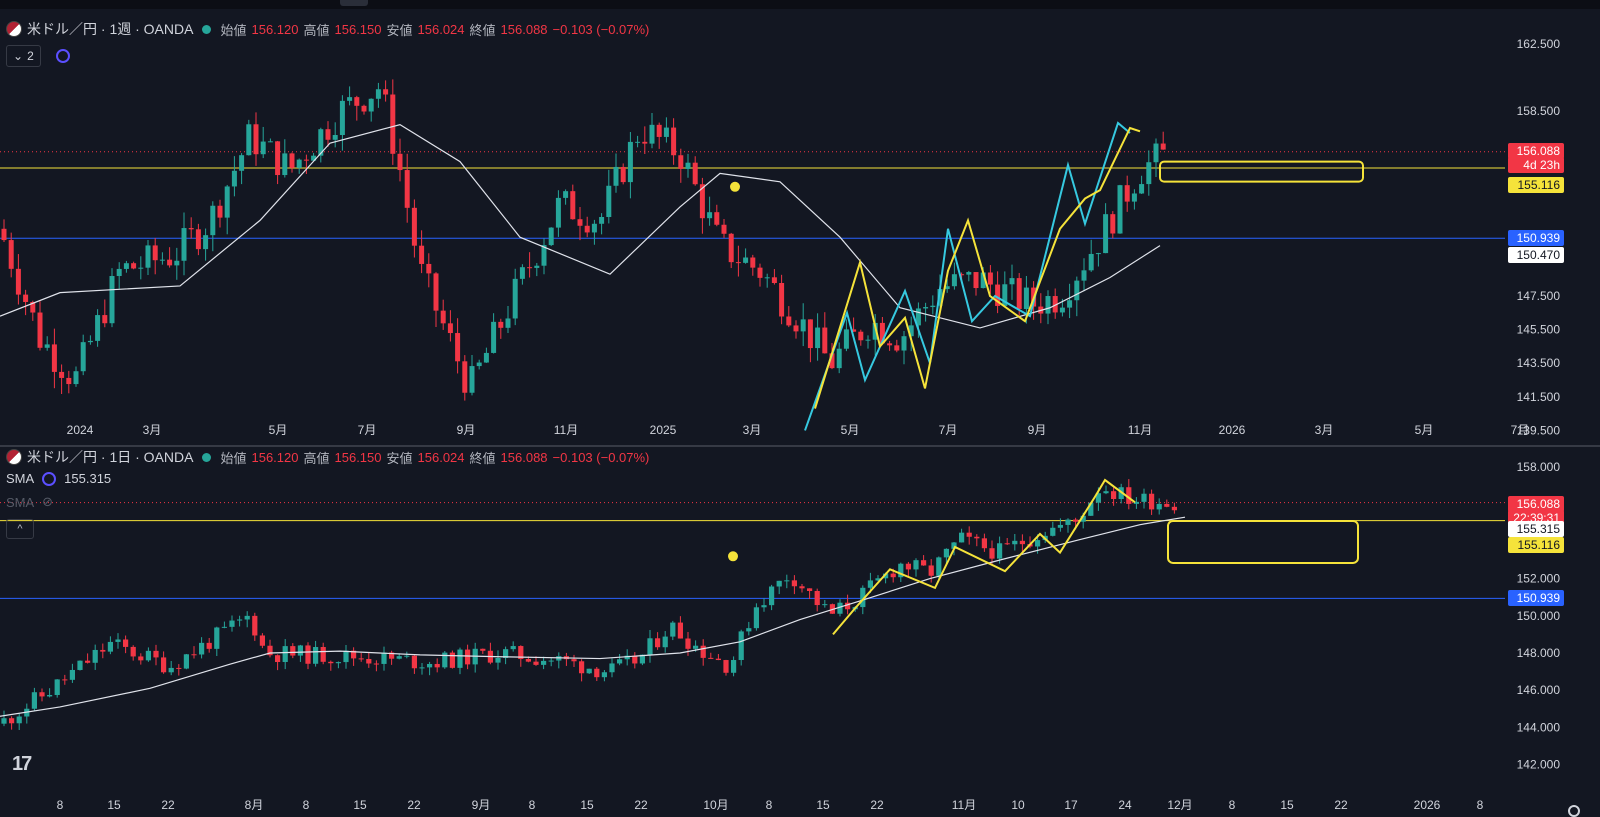 This screenshot has width=1600, height=817. I want to click on open-label: 始値, so click(233, 458).